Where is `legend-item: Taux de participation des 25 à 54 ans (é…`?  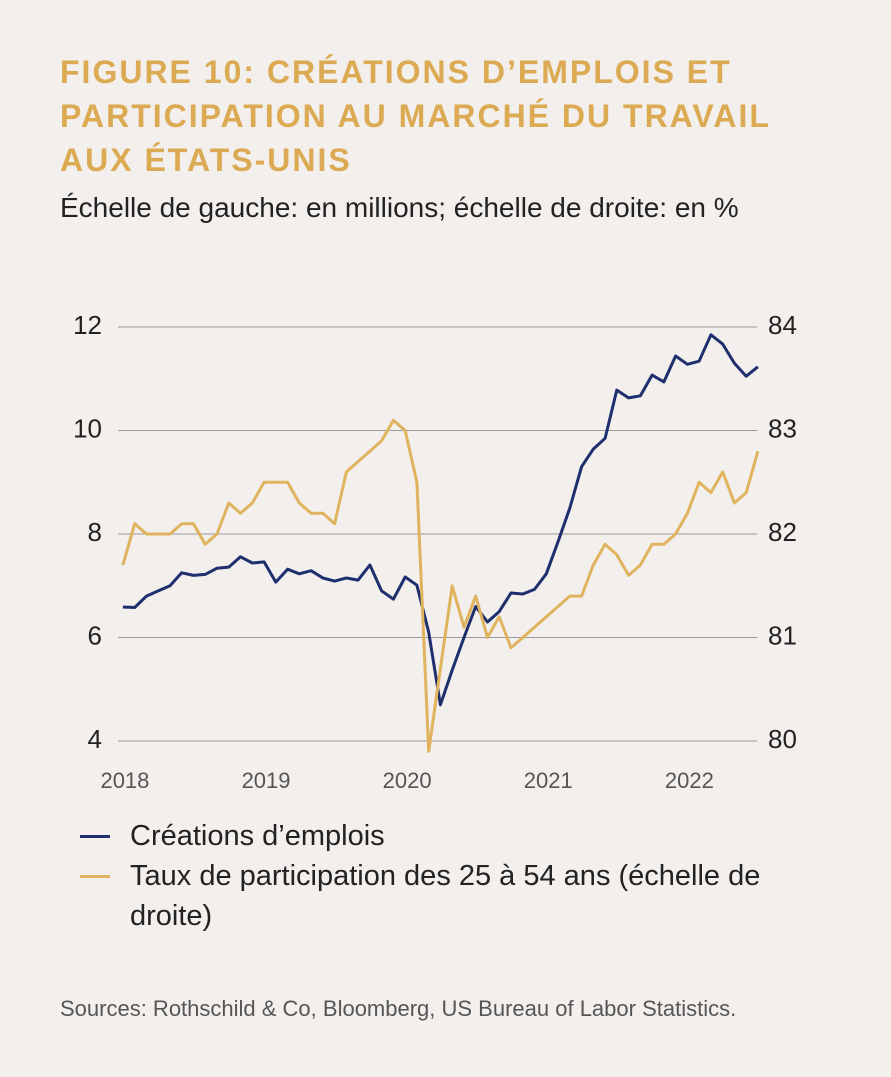 legend-item: Taux de participation des 25 à 54 ans (é… is located at coordinates (440, 896).